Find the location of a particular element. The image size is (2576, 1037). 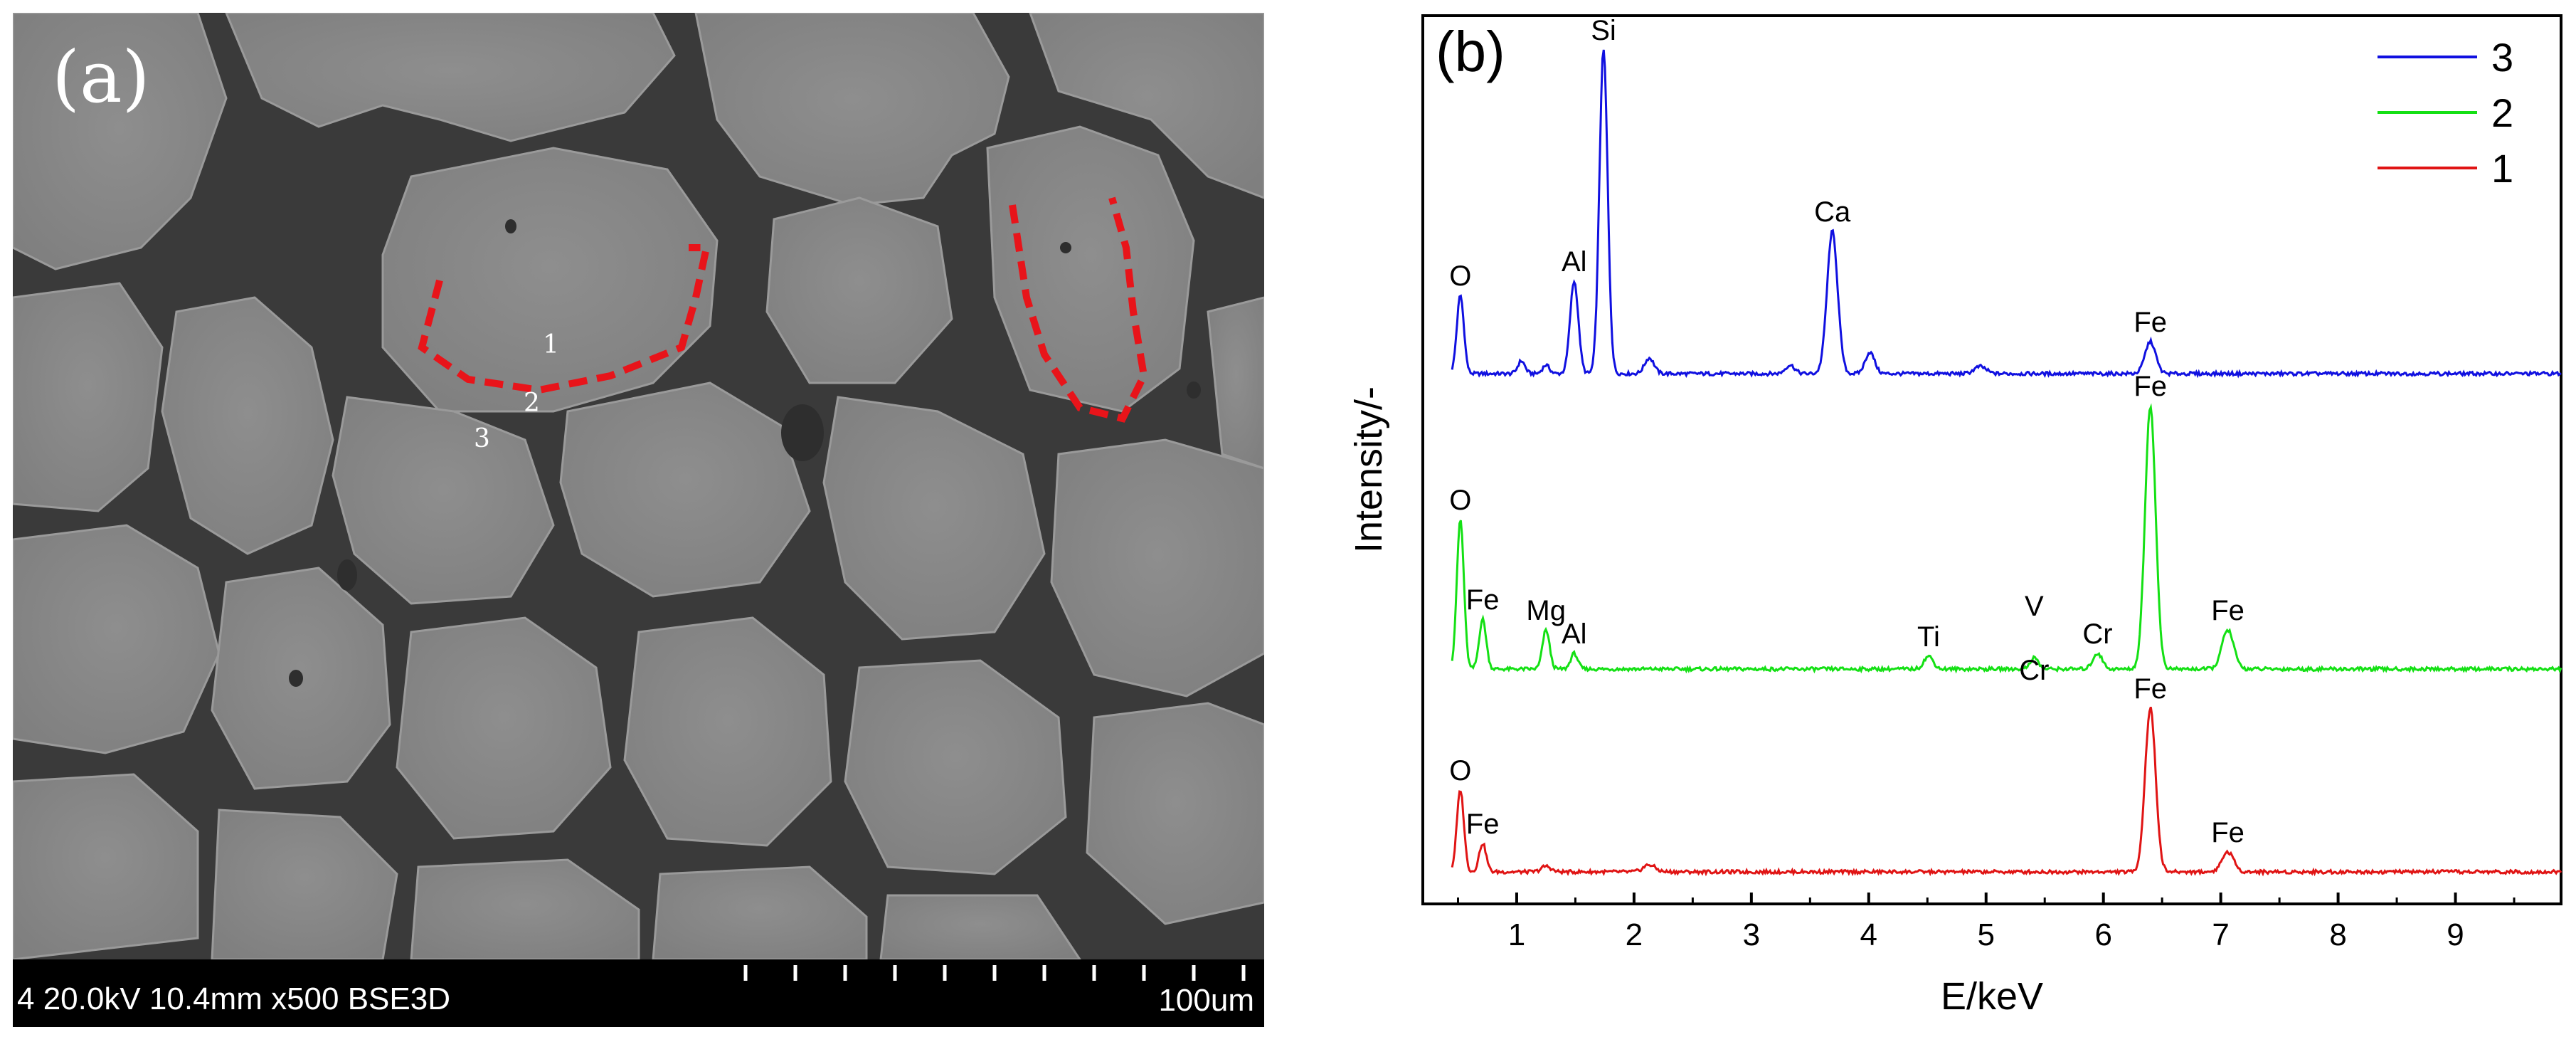

peak-label: Si is located at coordinates (1603, 30).